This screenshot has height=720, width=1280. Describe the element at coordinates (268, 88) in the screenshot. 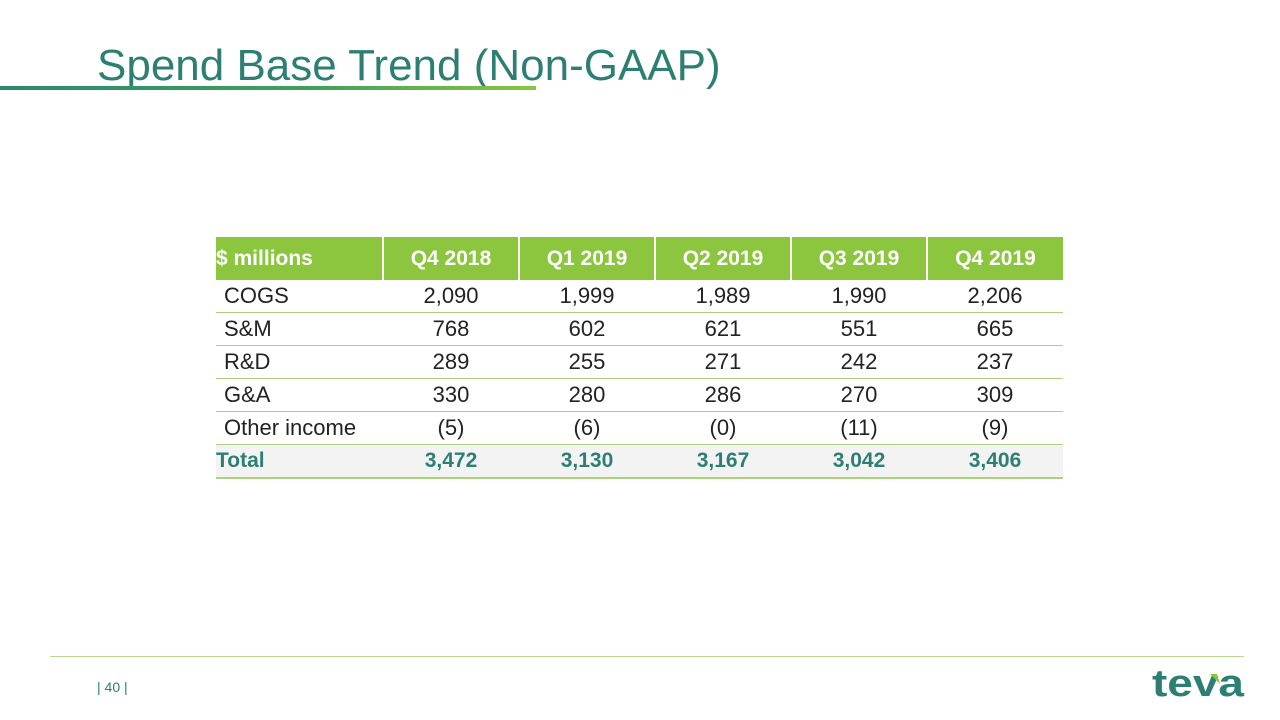

I see `title-underline` at that location.